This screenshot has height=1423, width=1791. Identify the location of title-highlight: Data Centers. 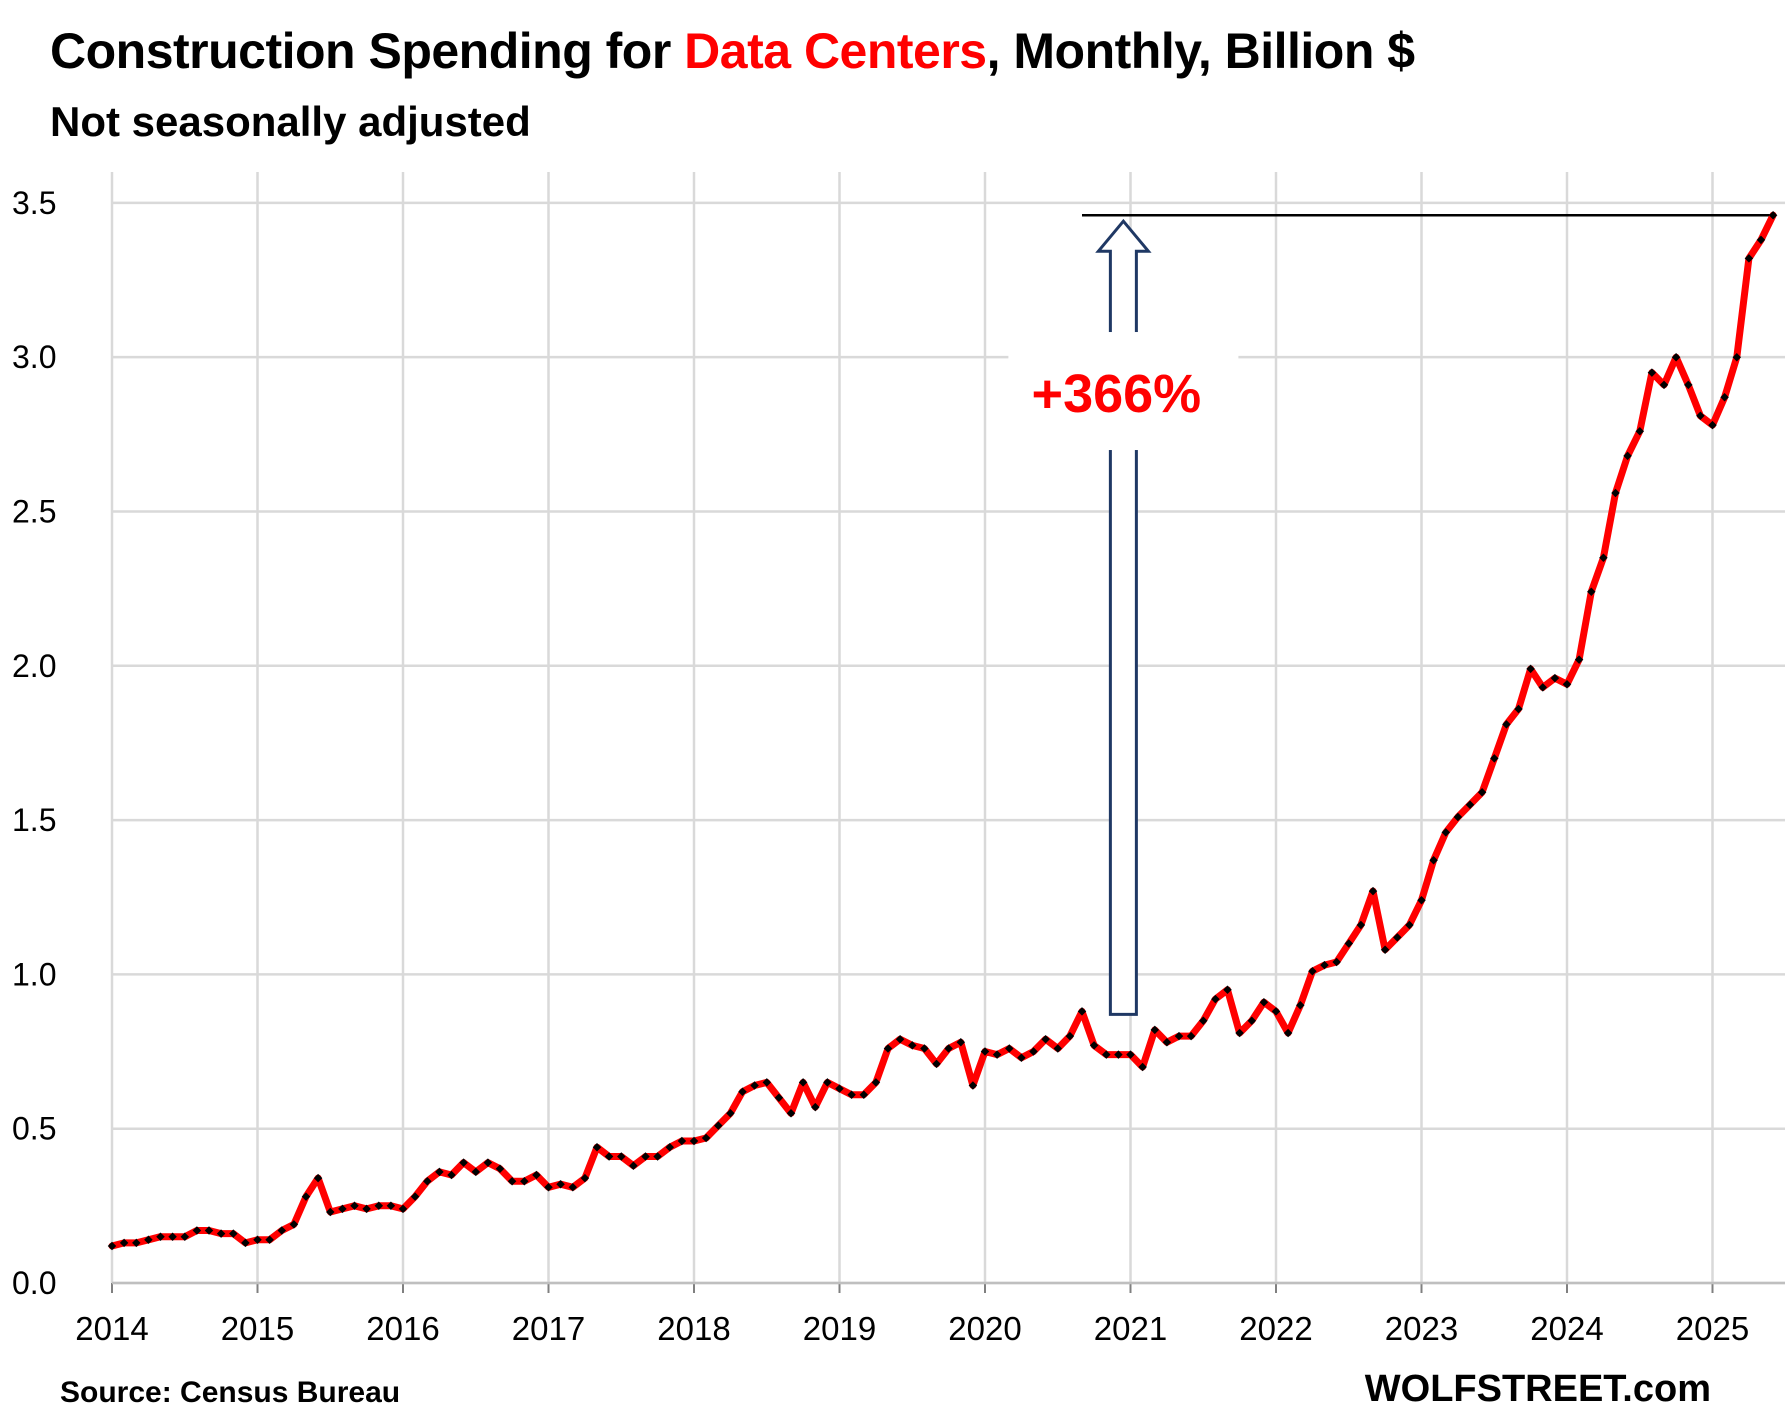
(835, 51).